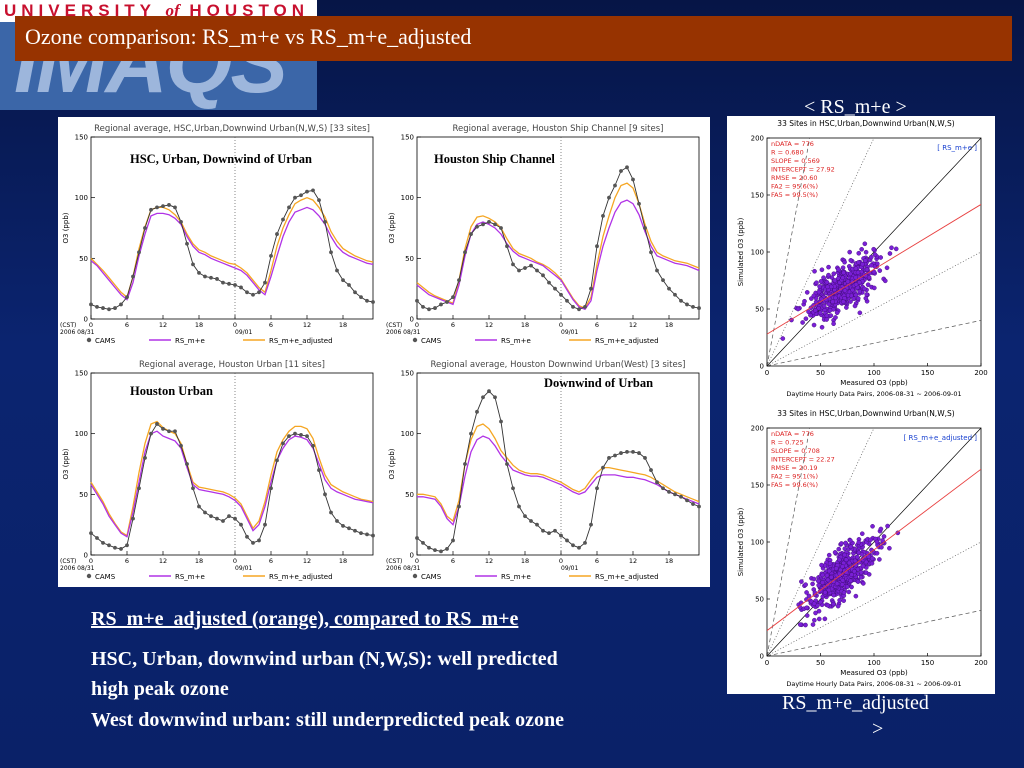 The width and height of the screenshot is (1024, 768). Describe the element at coordinates (792, 144) in the screenshot. I see `stat-line: nDATA = 776` at that location.